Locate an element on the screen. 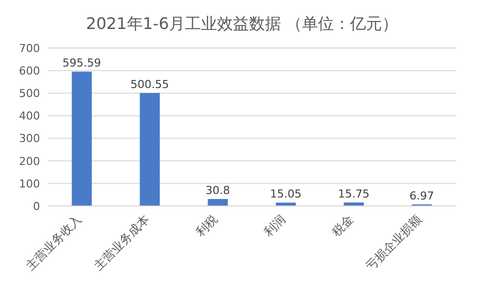 This screenshot has width=484, height=290. y-tick-label: 300 is located at coordinates (29, 139).